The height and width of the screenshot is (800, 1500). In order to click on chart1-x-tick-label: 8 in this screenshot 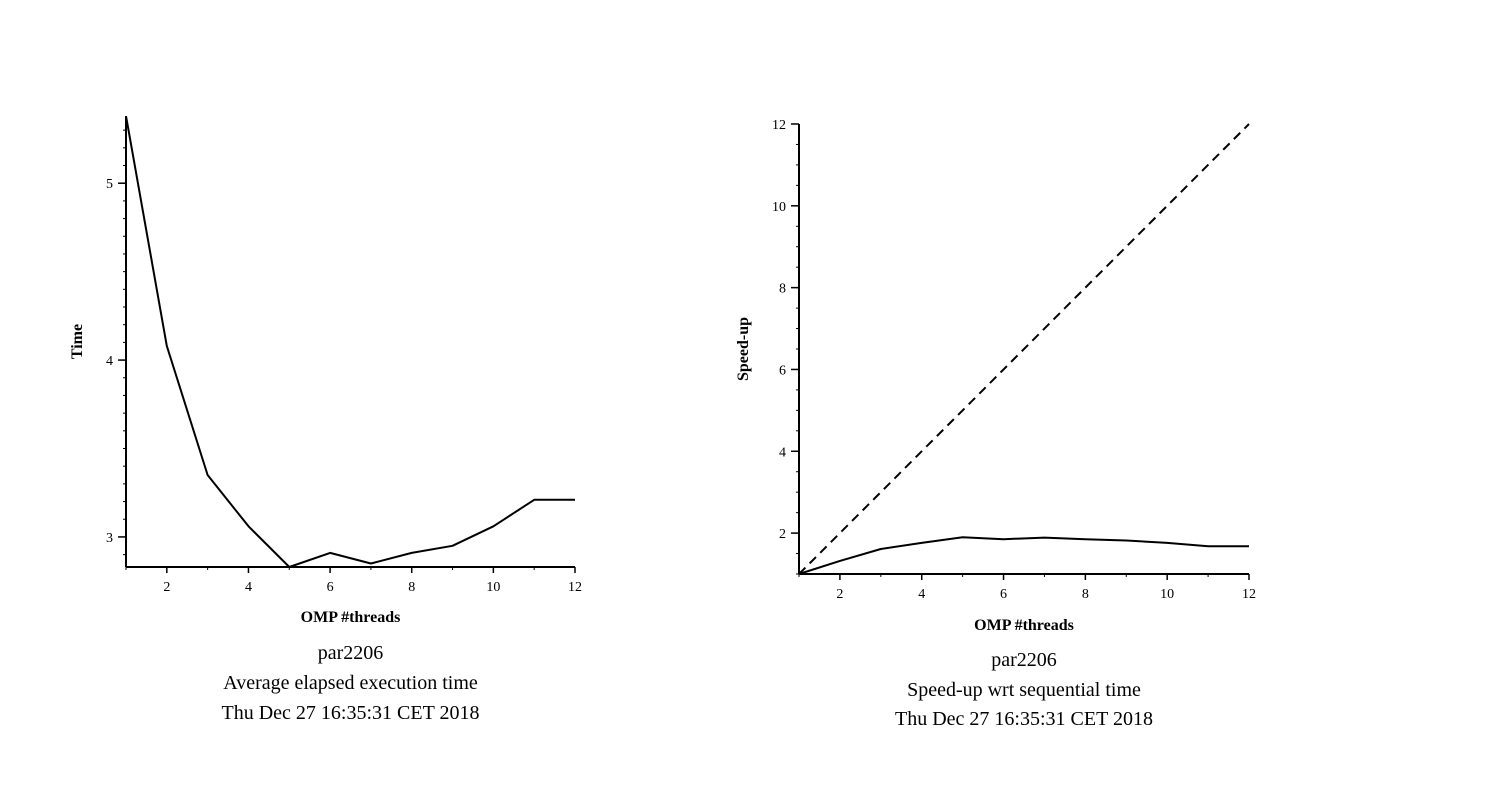, I will do `click(411, 587)`.